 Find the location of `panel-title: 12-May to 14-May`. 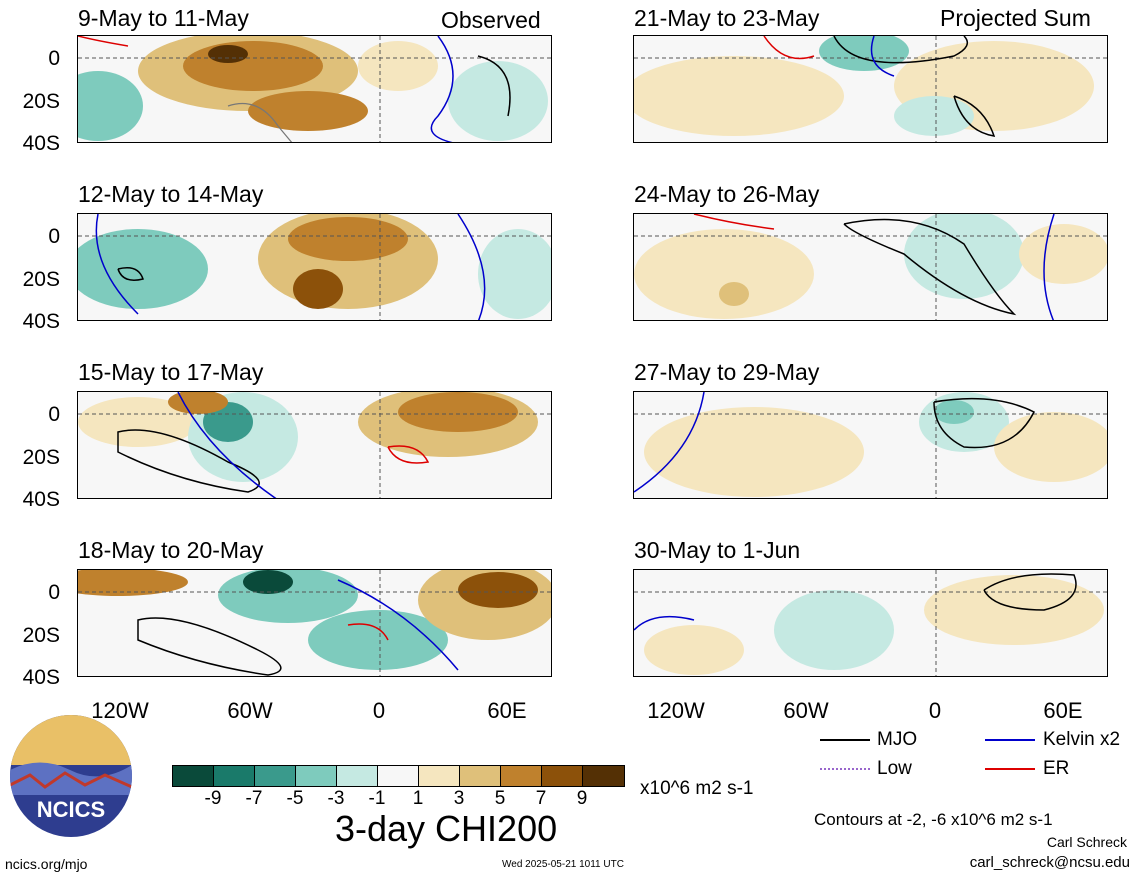

panel-title: 12-May to 14-May is located at coordinates (171, 194).